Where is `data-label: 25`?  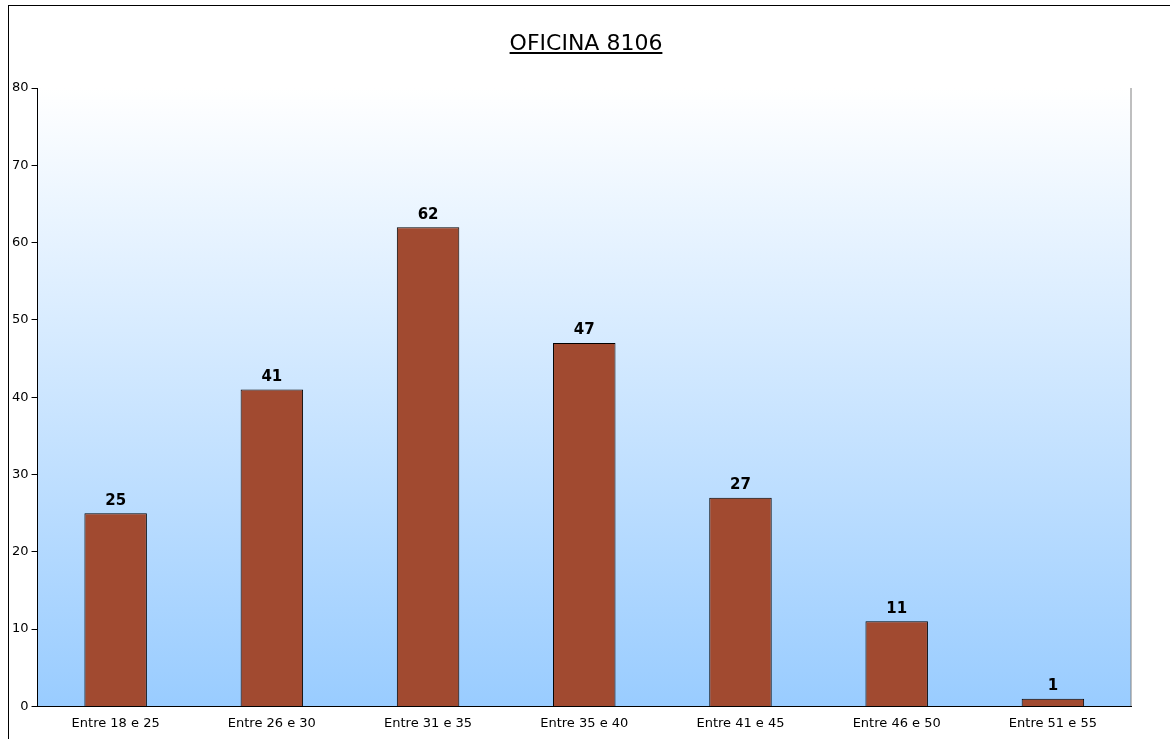 data-label: 25 is located at coordinates (116, 499).